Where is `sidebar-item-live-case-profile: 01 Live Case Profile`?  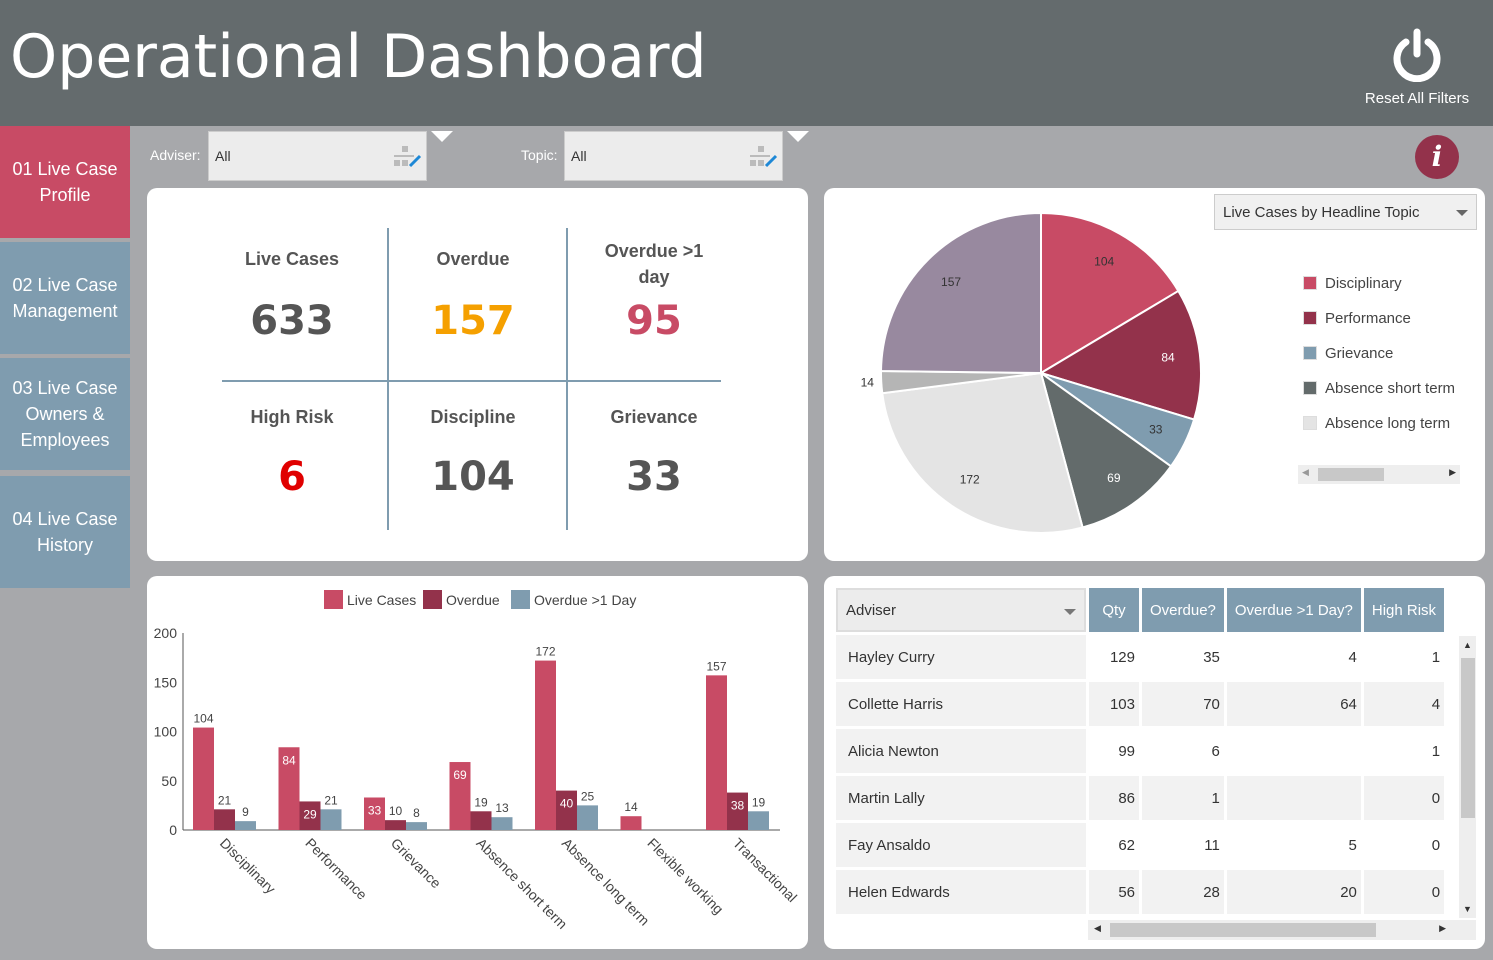 sidebar-item-live-case-profile: 01 Live Case Profile is located at coordinates (65, 182).